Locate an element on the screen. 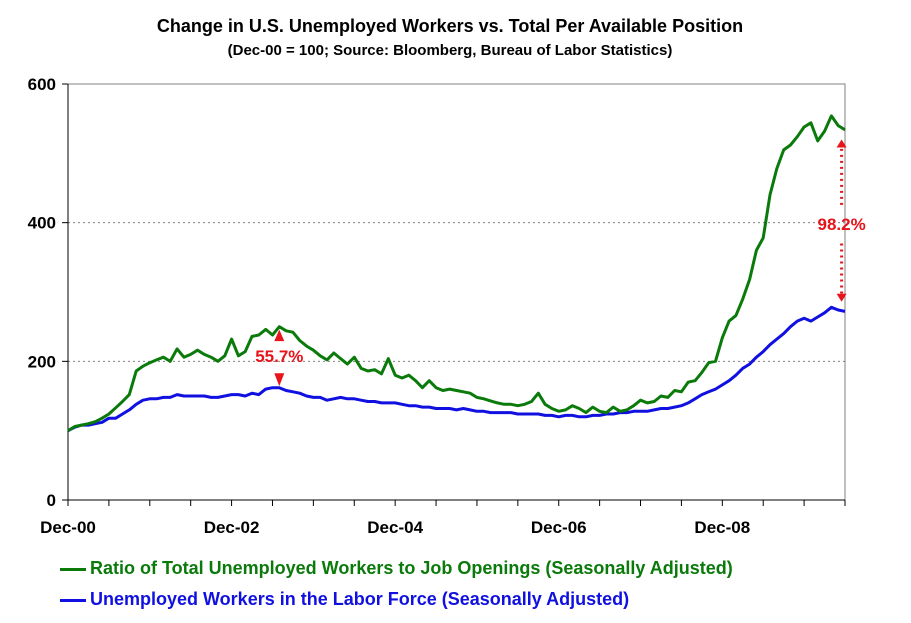 This screenshot has width=911, height=623. x-tick-label: Dec-06 is located at coordinates (559, 527).